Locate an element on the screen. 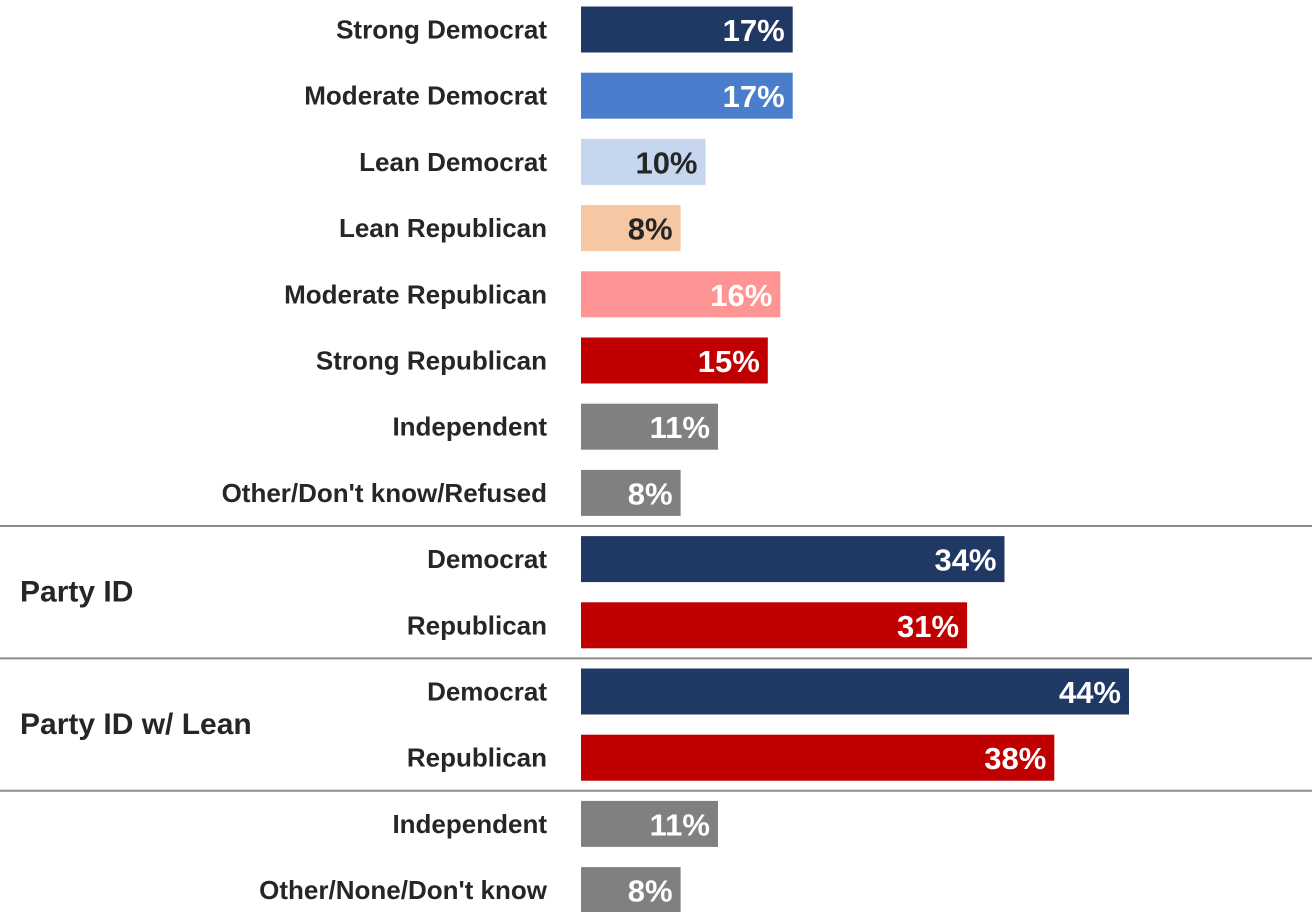 This screenshot has width=1312, height=912. value-label-8: 34% is located at coordinates (965, 560).